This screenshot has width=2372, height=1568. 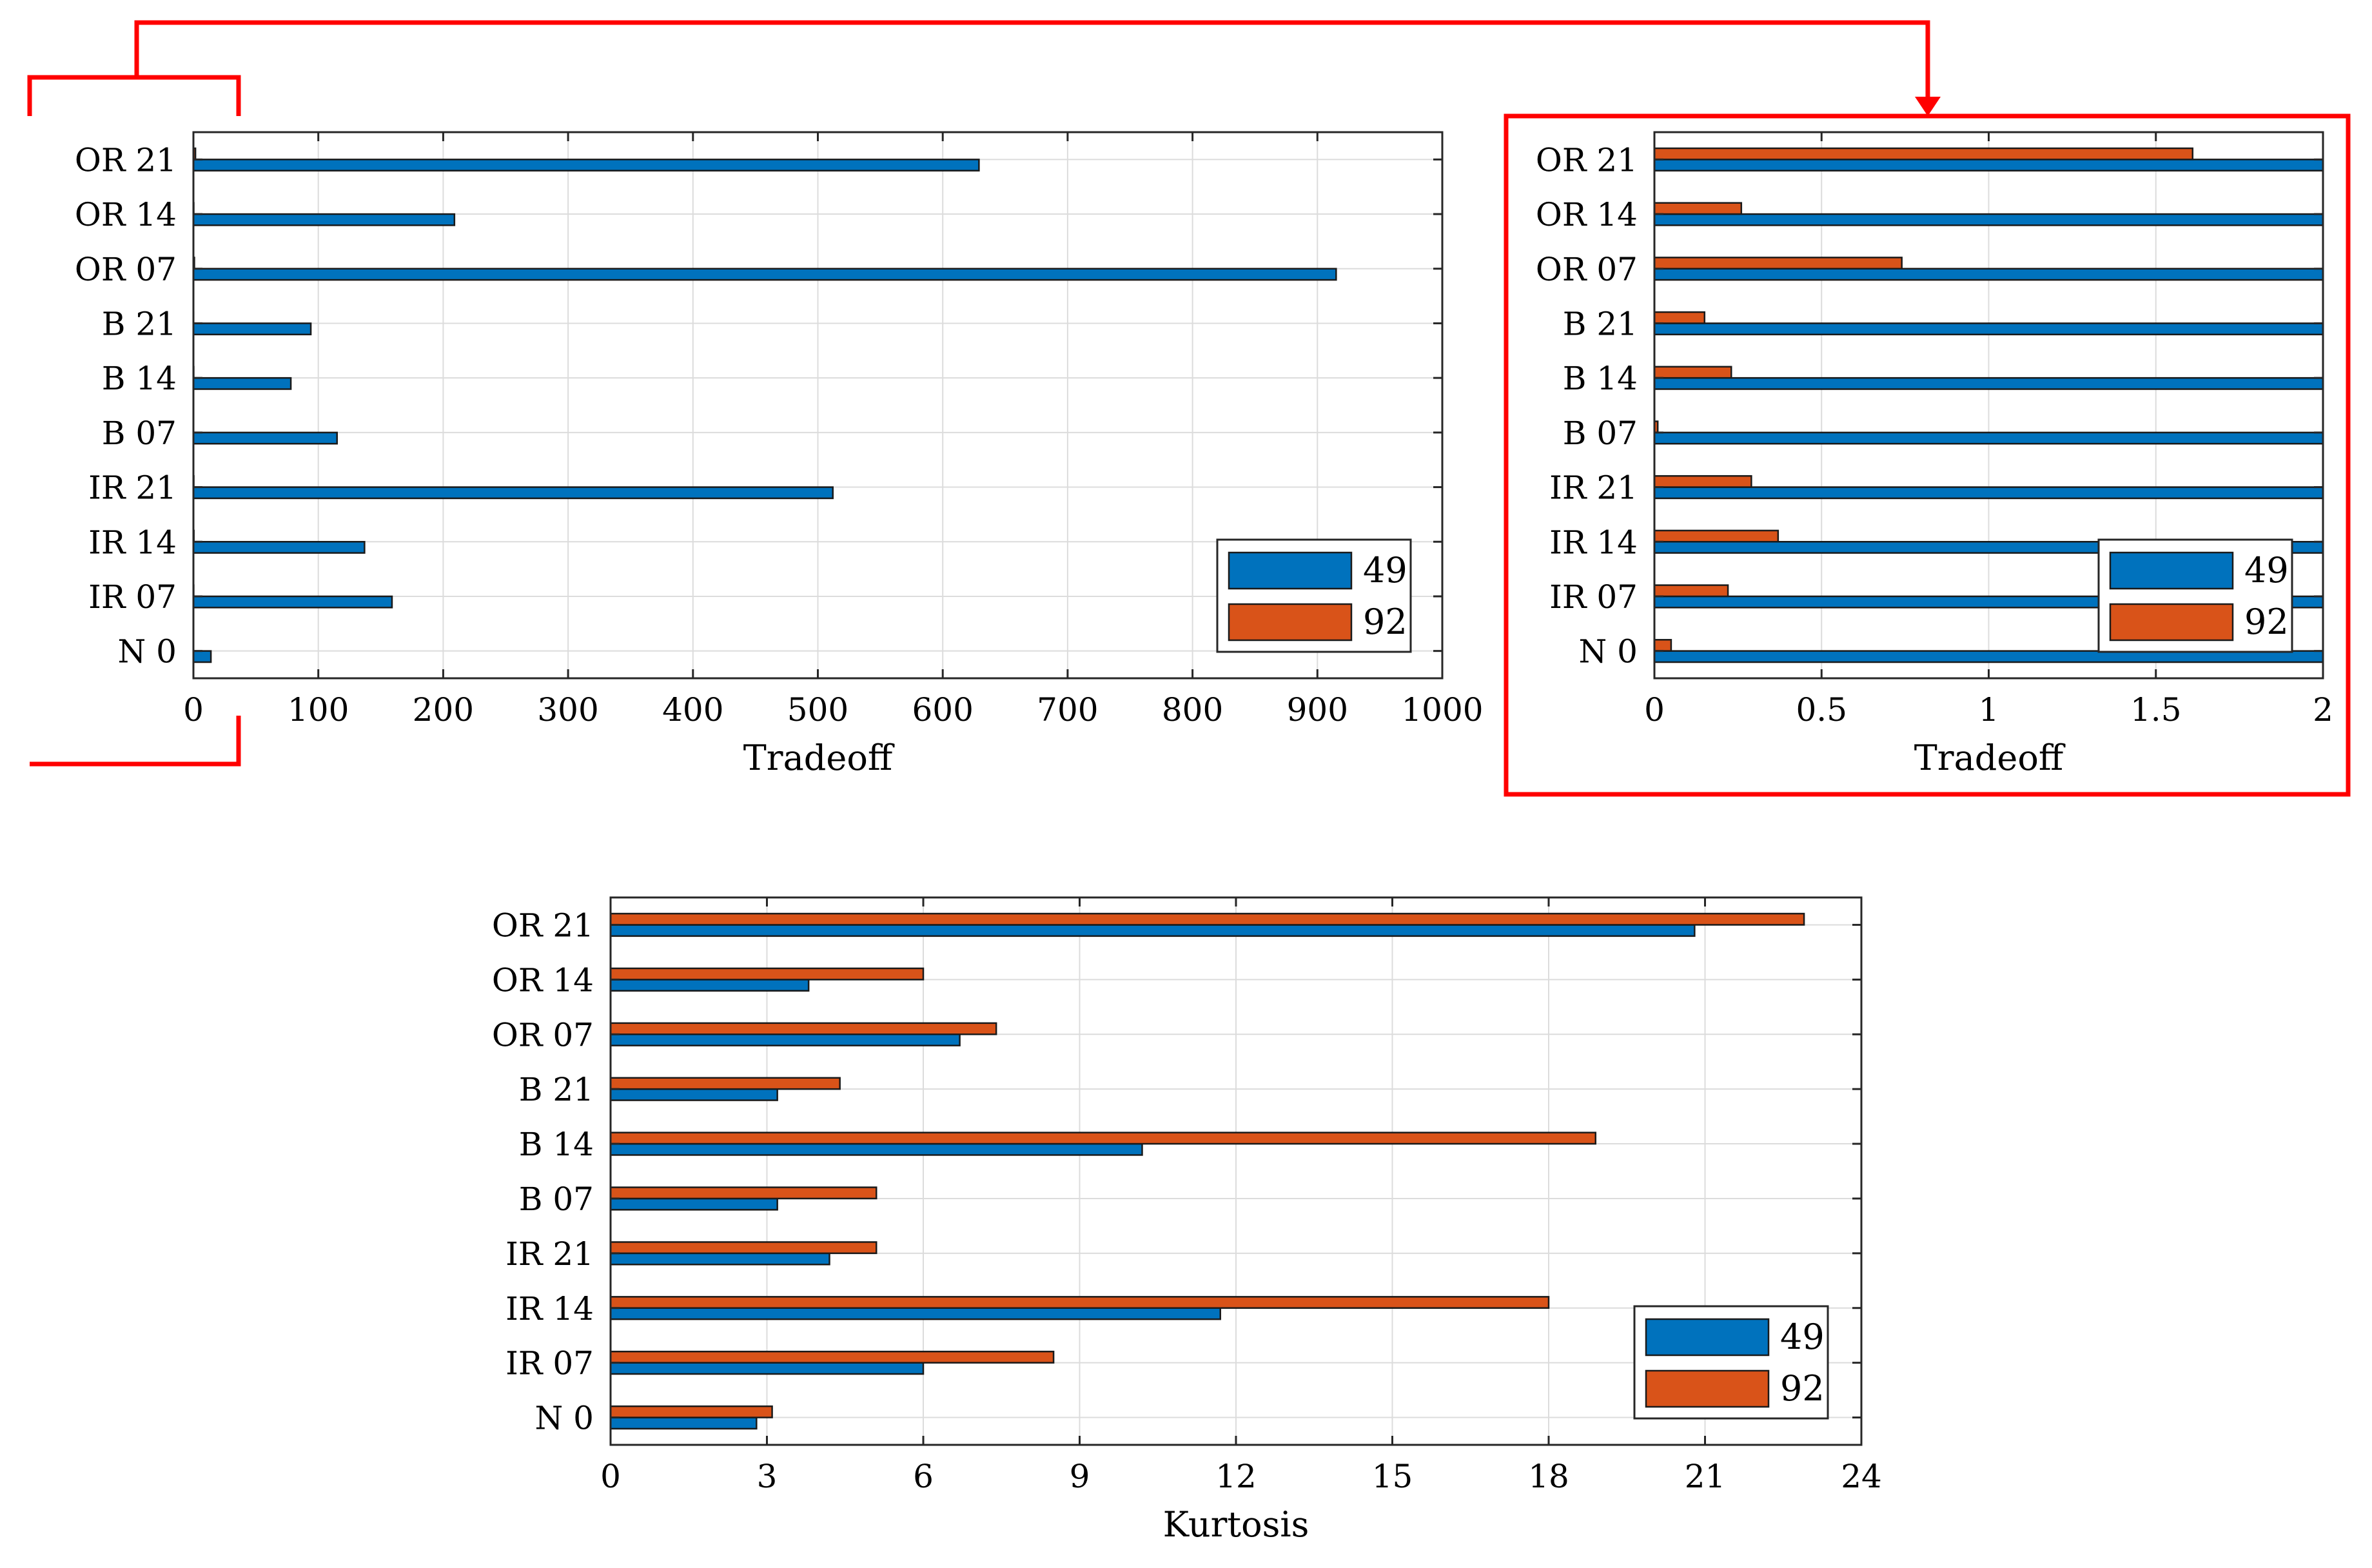 What do you see at coordinates (923, 1476) in the screenshot?
I see `x-tick-label: 6` at bounding box center [923, 1476].